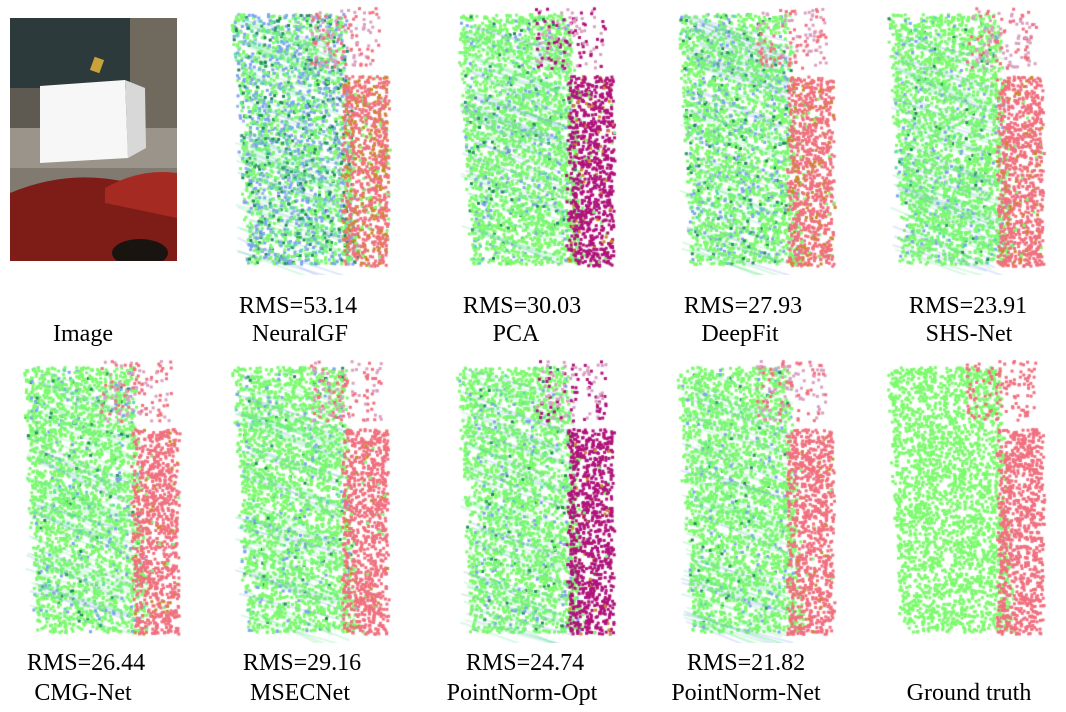 This screenshot has height=712, width=1066. Describe the element at coordinates (298, 306) in the screenshot. I see `rms-neuralgf: RMS=53.14` at that location.